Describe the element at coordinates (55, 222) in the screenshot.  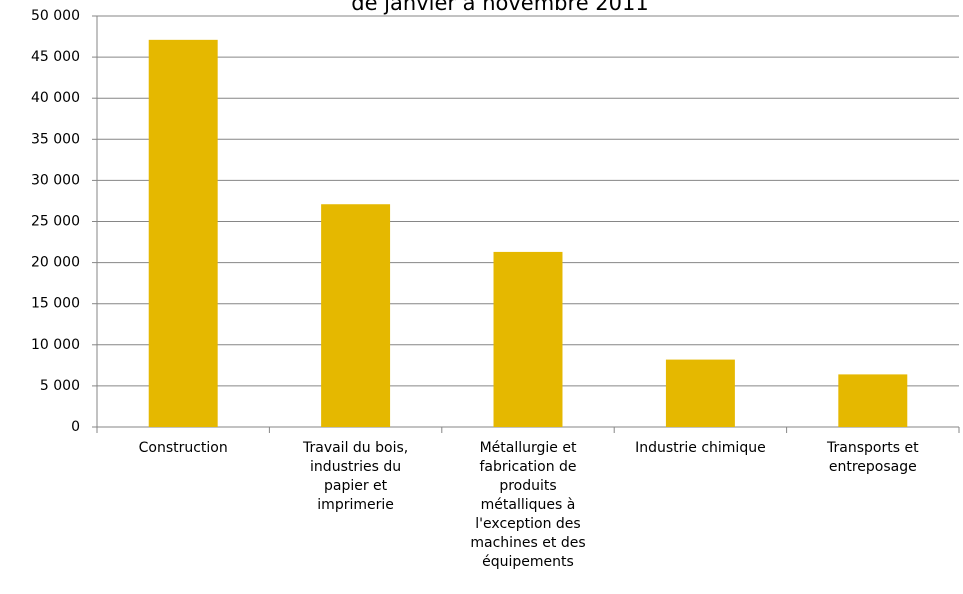
I see `y-tick-label: 25 000` at that location.